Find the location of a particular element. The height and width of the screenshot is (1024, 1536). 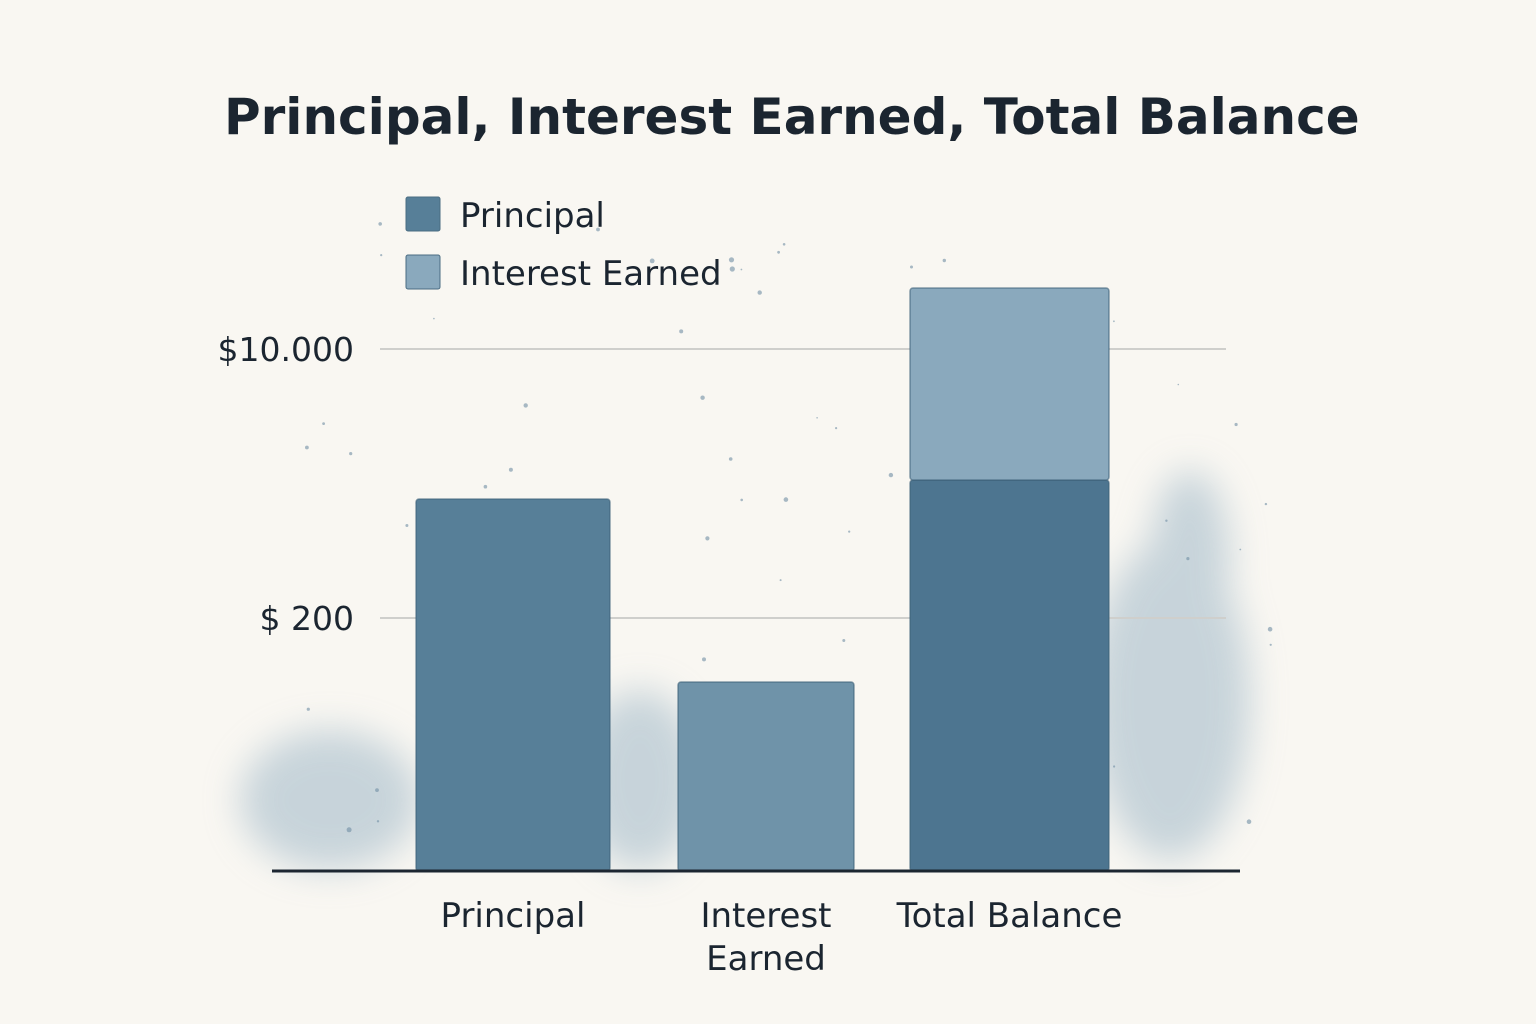

x-tick-label: Total Balance is located at coordinates (1009, 916).